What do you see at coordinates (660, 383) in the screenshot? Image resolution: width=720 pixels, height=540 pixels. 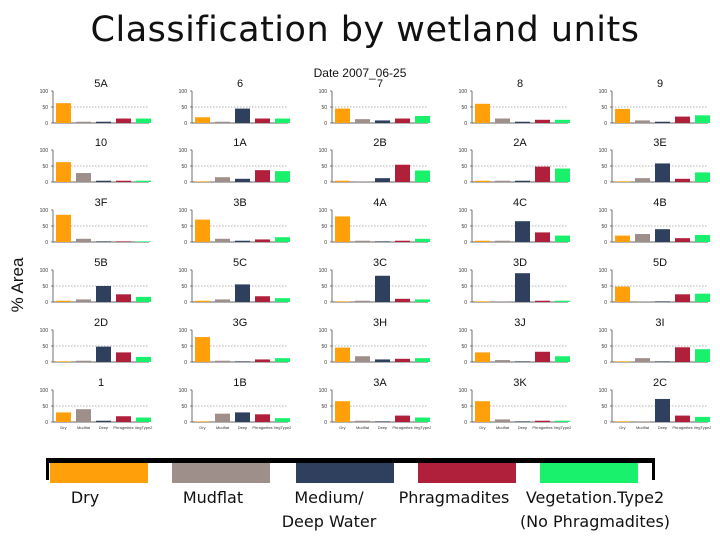 I see `panel-title: 2C` at bounding box center [660, 383].